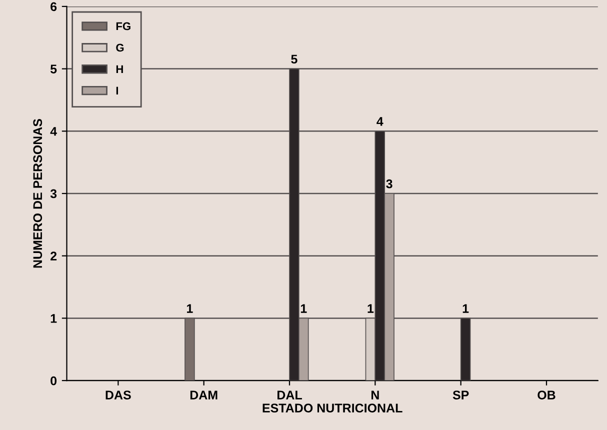 The height and width of the screenshot is (430, 607). I want to click on x-tick-label: DAM, so click(204, 395).